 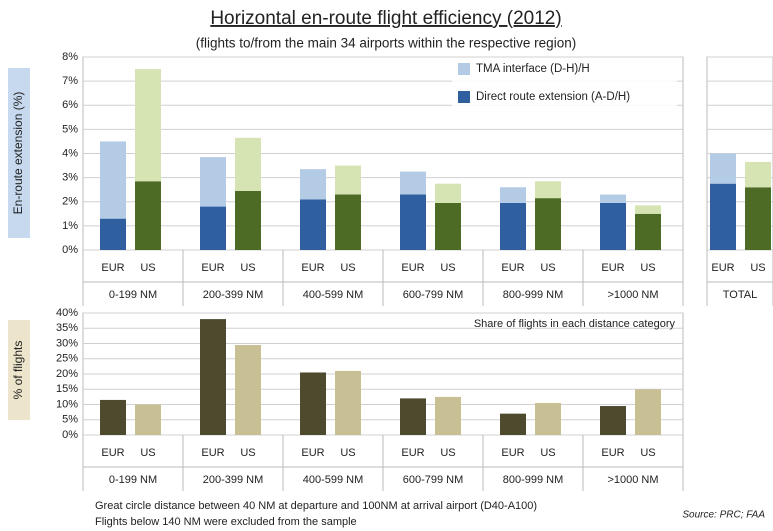 I want to click on y-axis-label: En-route extension (%), so click(x=18, y=153).